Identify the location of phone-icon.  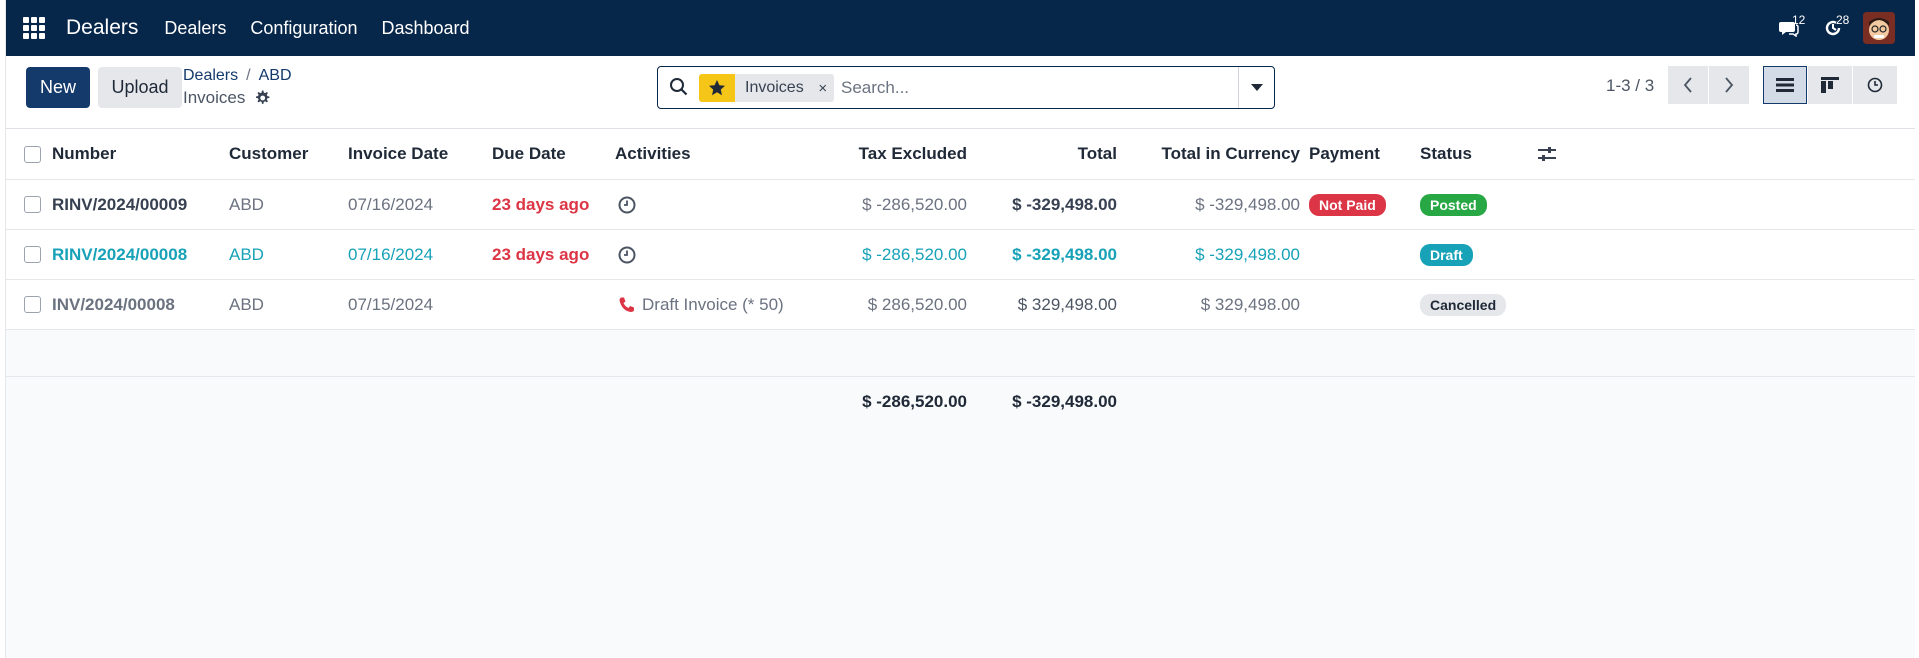
(627, 305).